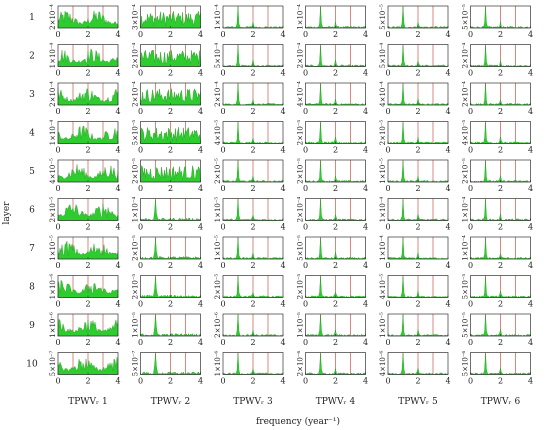 This screenshot has width=550, height=430. I want to click on y-max-label: 2×10⁻⁴, so click(53, 94).